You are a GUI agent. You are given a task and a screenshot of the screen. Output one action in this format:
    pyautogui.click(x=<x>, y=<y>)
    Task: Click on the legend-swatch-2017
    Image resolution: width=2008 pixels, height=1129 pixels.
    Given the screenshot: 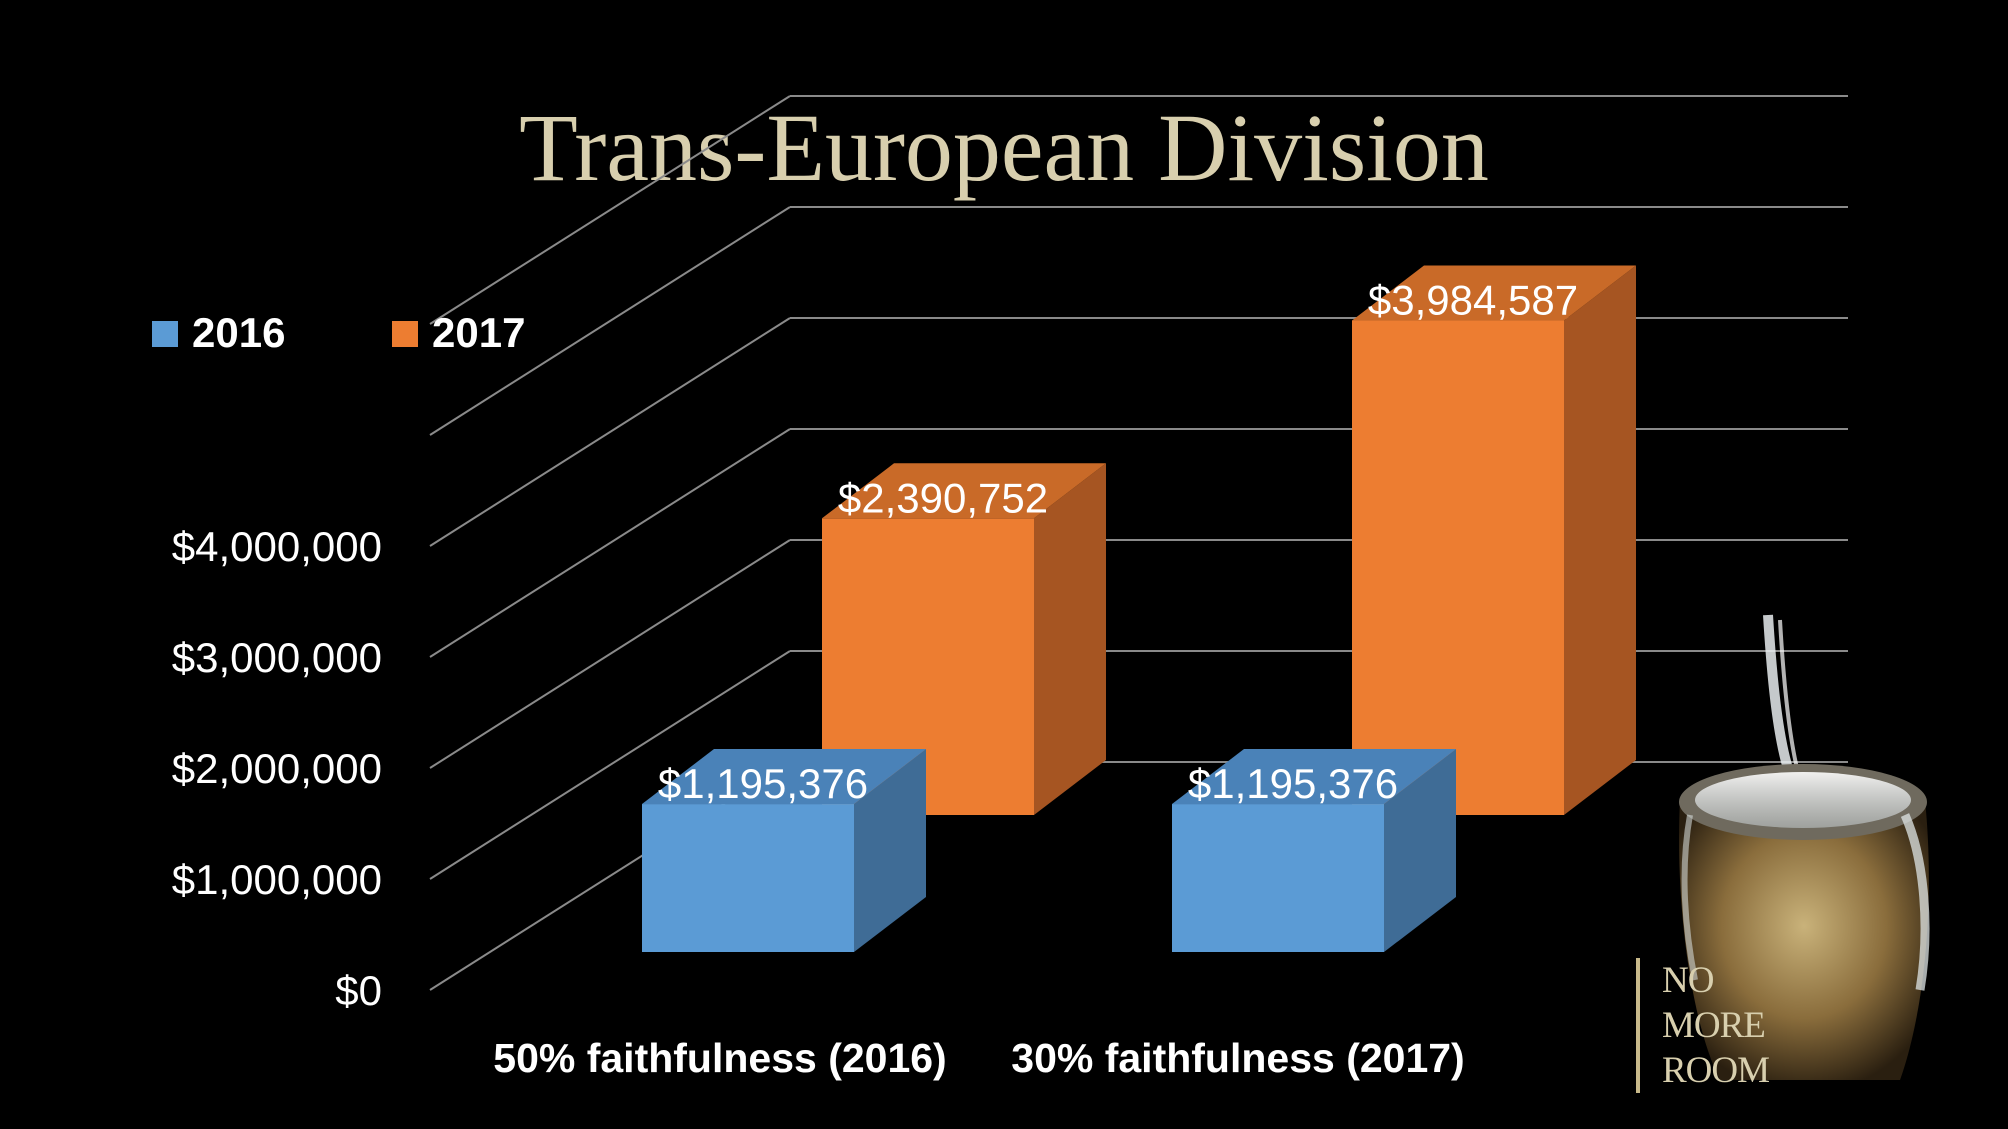 What is the action you would take?
    pyautogui.click(x=405, y=334)
    